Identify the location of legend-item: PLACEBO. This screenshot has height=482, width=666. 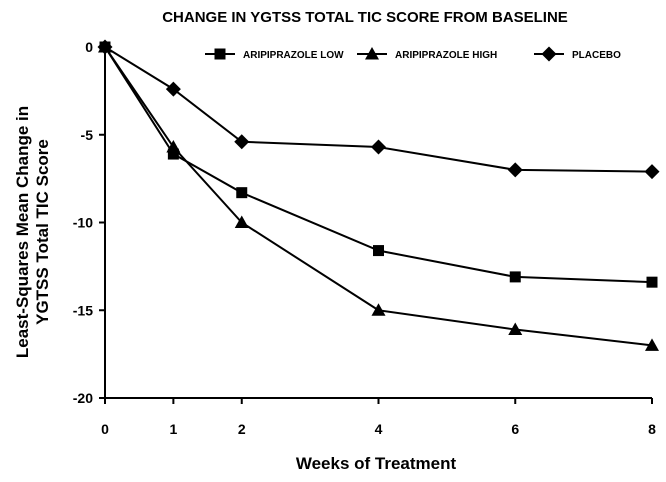
(577, 54).